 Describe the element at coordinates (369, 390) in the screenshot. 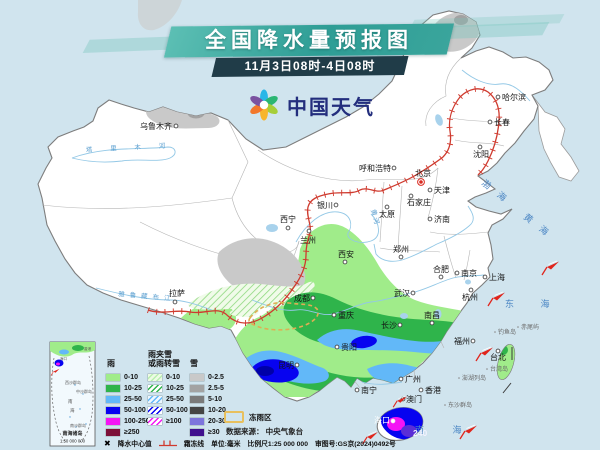

I see `city-label: 南宁` at that location.